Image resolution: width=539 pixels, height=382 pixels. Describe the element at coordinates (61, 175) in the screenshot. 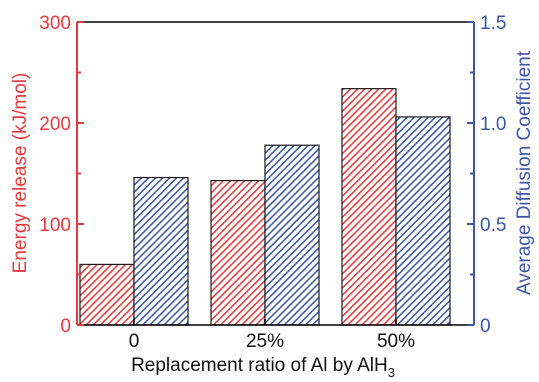

I see `left-y-ticks: 0 100 200 300` at that location.